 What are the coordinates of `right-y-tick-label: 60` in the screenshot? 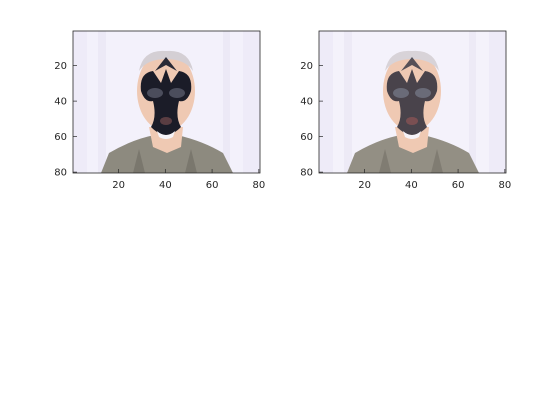 It's located at (306, 137).